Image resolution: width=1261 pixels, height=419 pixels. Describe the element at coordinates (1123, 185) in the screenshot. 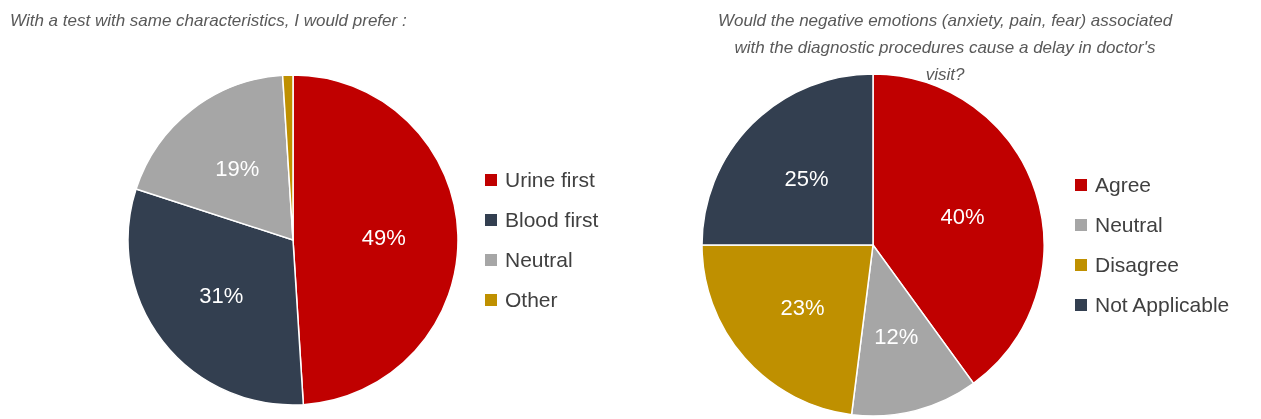

I see `legend-label: Agree` at that location.